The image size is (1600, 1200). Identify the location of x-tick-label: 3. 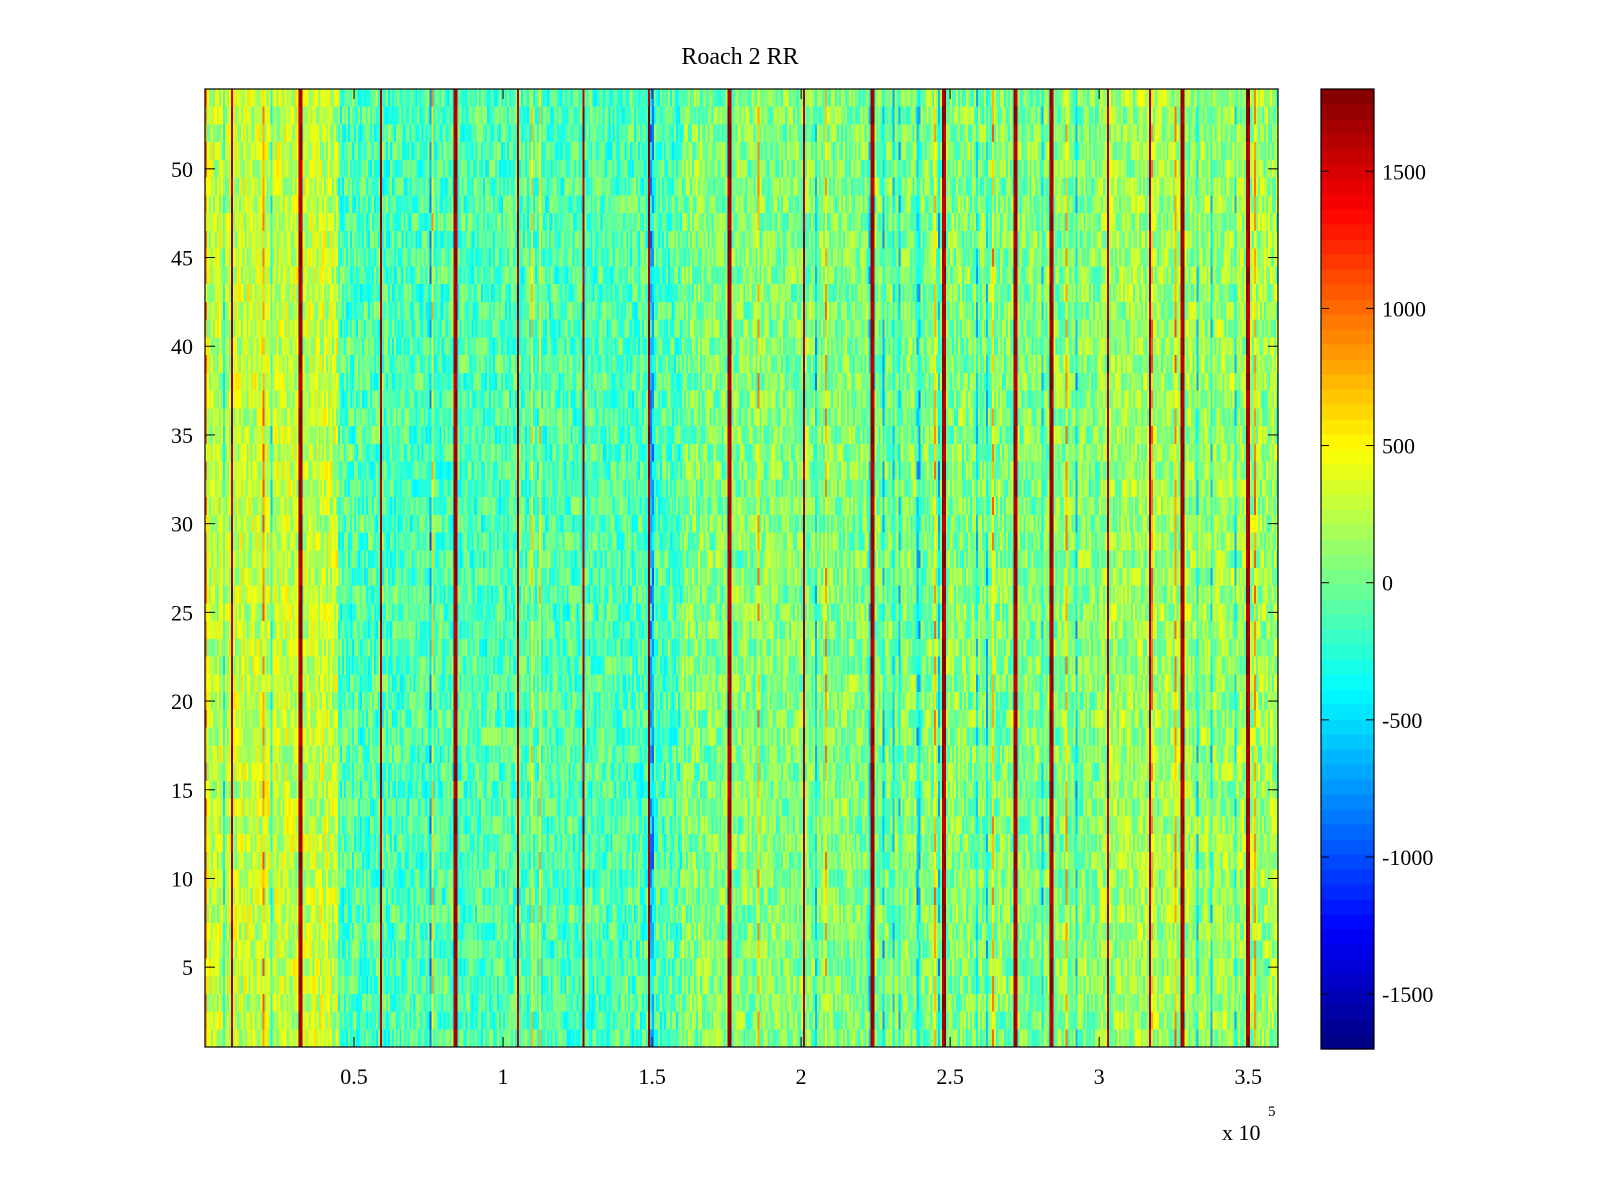
(1099, 1076).